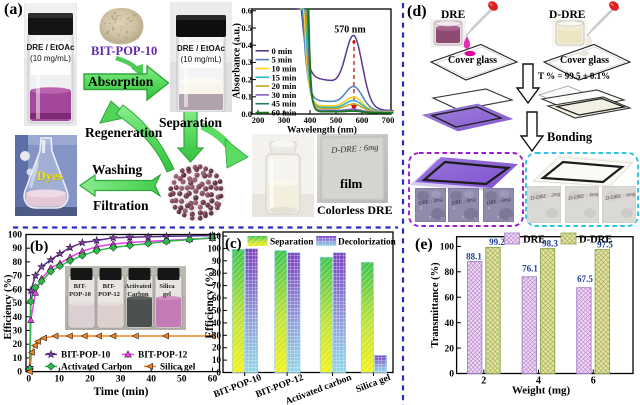 The width and height of the screenshot is (640, 405). I want to click on svg-text: Absorbance (a.u.), so click(237, 61).